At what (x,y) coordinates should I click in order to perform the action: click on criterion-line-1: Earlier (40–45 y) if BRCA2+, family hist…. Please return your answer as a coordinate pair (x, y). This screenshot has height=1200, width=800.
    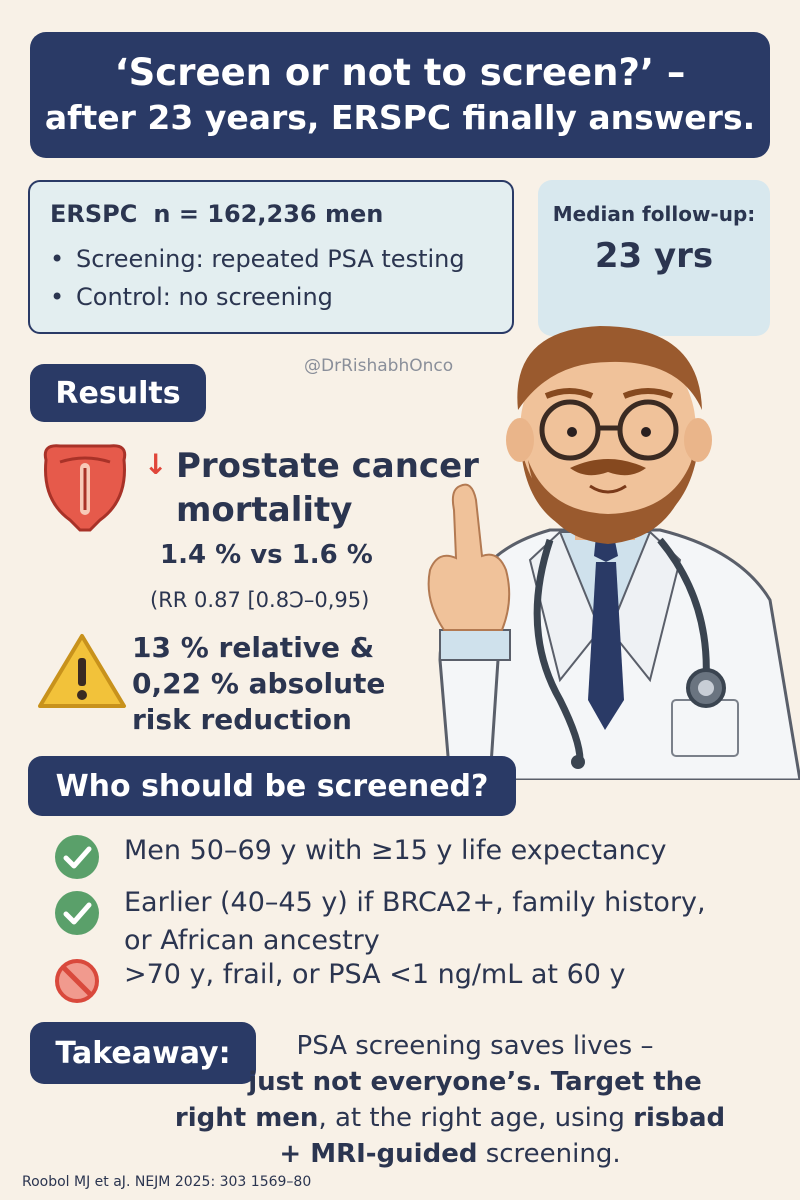
    Looking at the image, I should click on (415, 902).